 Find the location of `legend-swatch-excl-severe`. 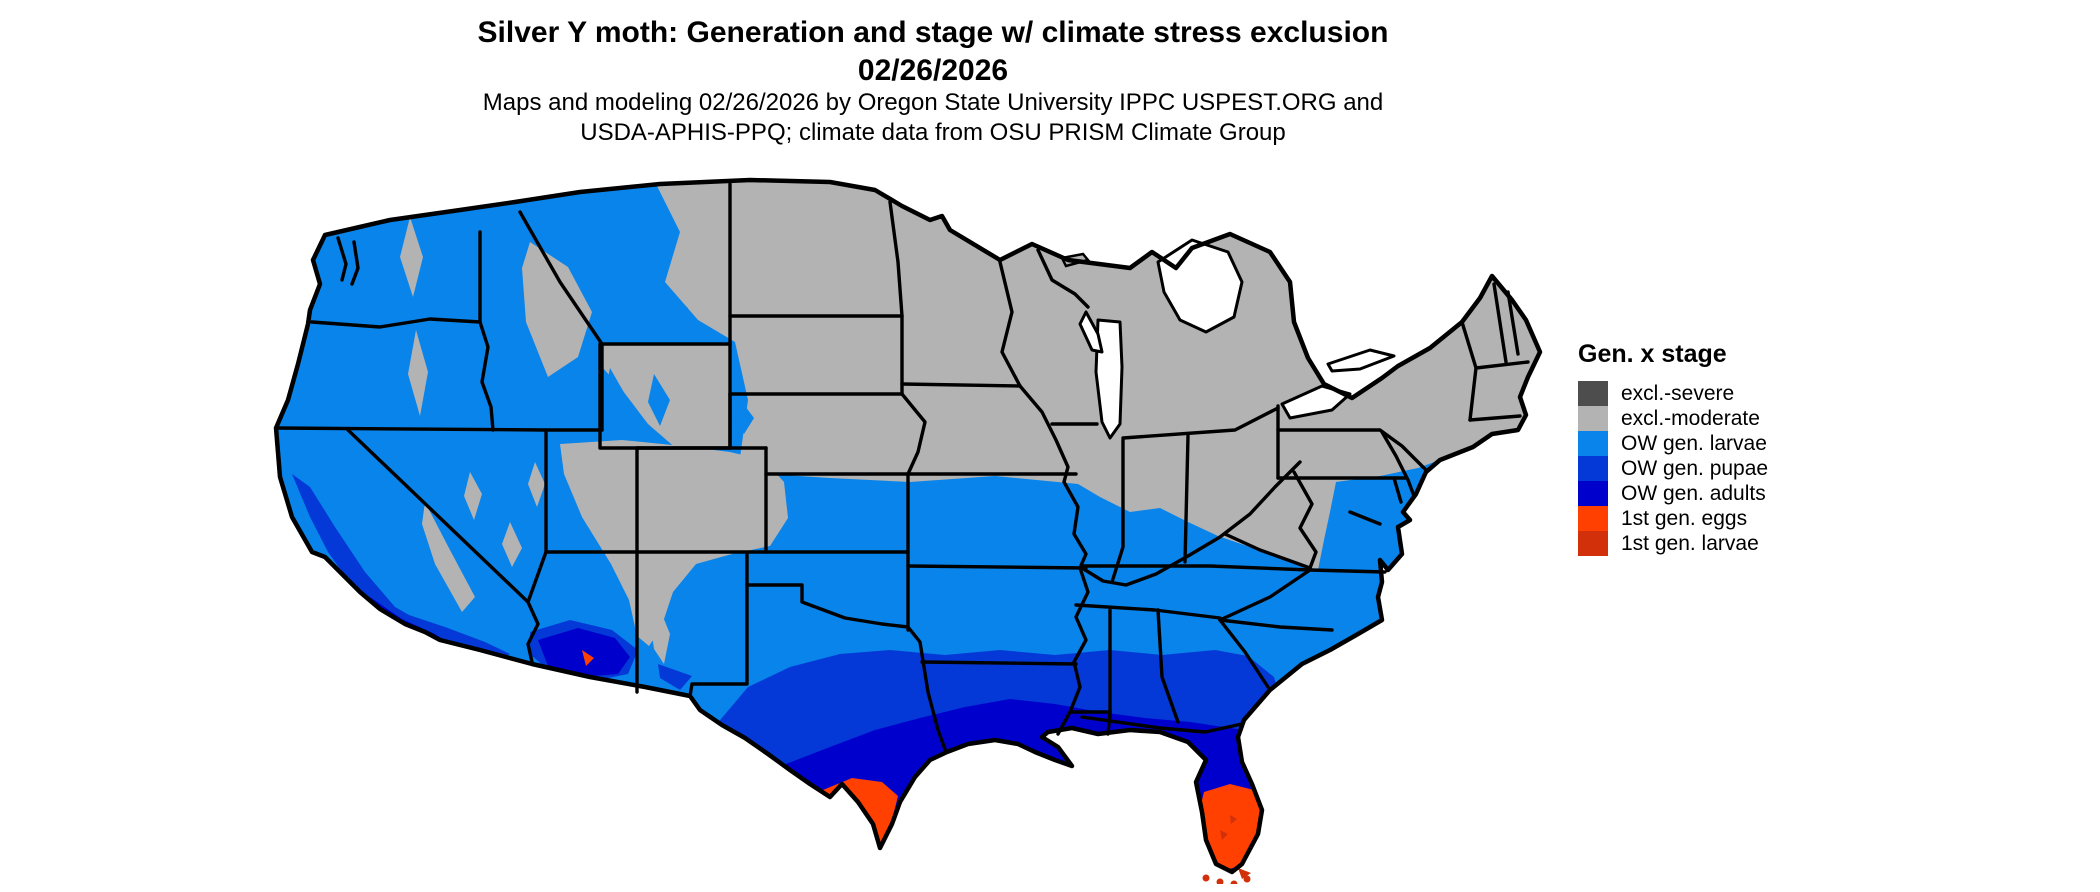

legend-swatch-excl-severe is located at coordinates (1593, 393).